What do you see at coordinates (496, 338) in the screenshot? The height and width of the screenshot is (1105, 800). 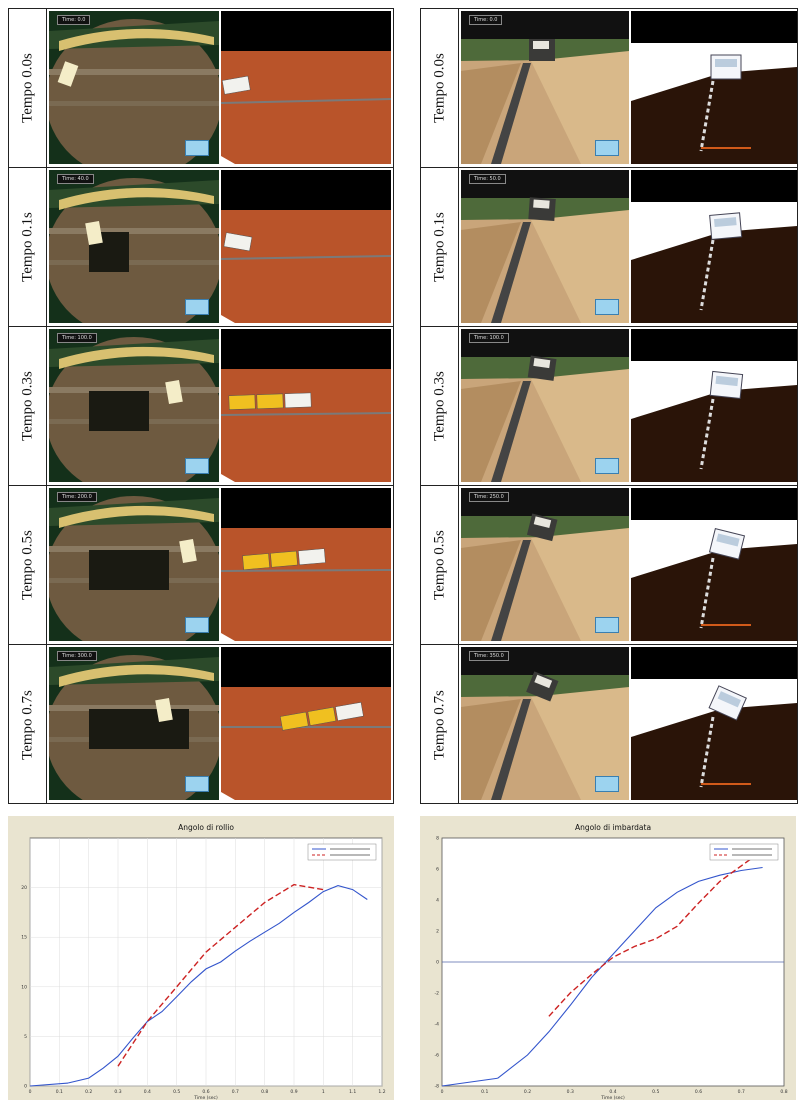 I see `time-value: 100.0` at bounding box center [496, 338].